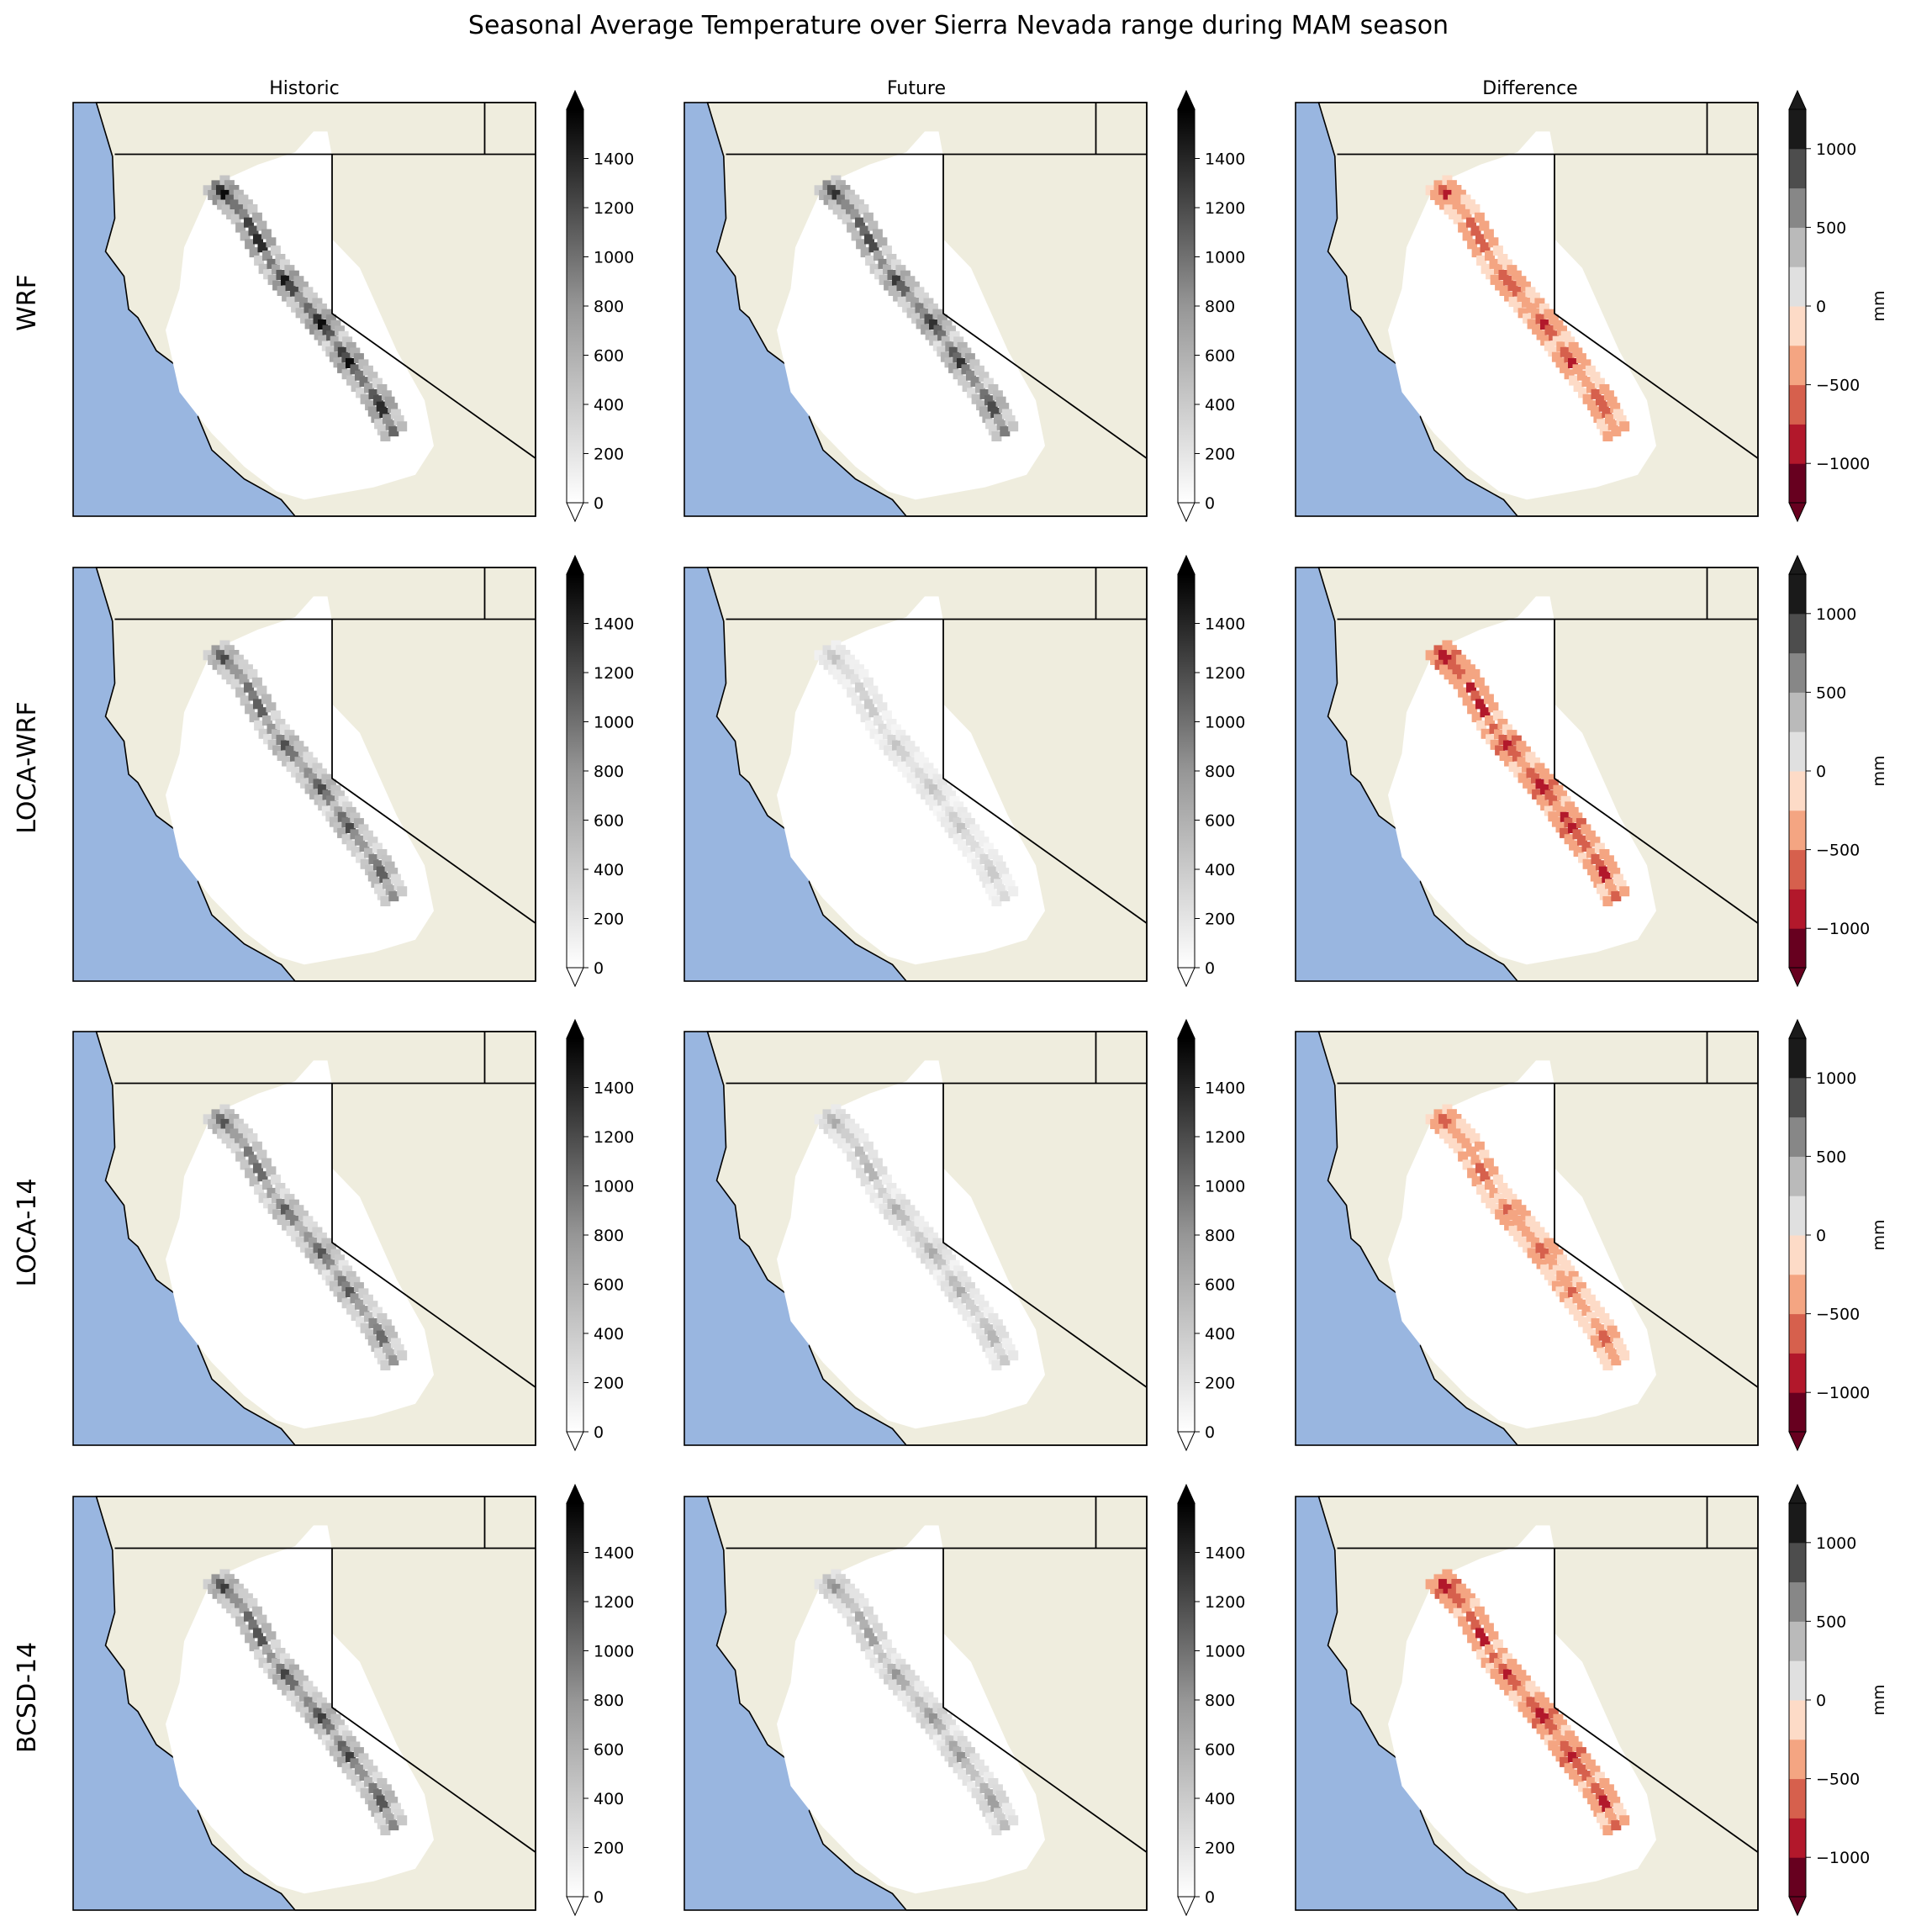 This screenshot has width=1916, height=1932. Describe the element at coordinates (1225, 1137) in the screenshot. I see `colorbar-tick-label: 1200` at that location.